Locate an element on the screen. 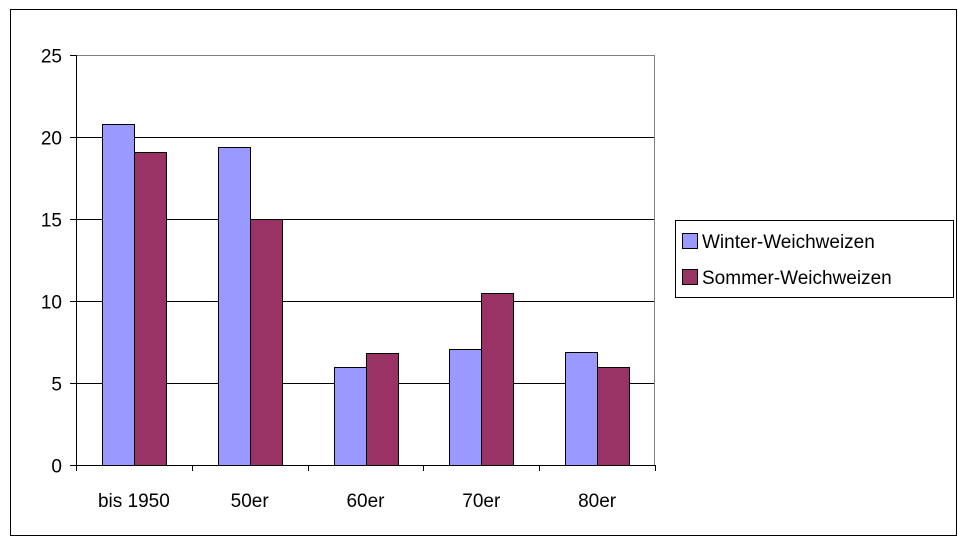 This screenshot has height=543, width=958. y-tick-labels: 0 5 10 15 20 25 is located at coordinates (51, 262).